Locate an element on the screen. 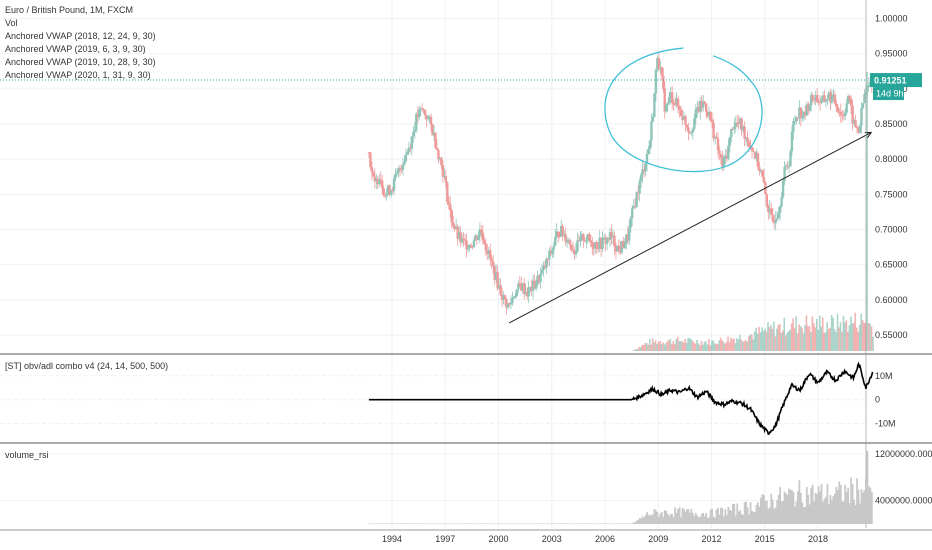 The width and height of the screenshot is (932, 550). obv-study-title: [ST] obv/adl combo v4 (24, 14, 500, 500) is located at coordinates (87, 366).